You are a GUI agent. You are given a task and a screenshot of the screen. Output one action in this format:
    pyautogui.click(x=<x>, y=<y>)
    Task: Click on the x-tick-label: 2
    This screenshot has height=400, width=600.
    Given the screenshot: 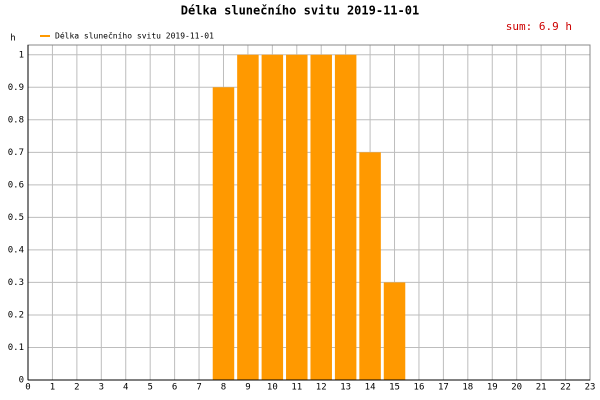 What is the action you would take?
    pyautogui.click(x=76, y=388)
    